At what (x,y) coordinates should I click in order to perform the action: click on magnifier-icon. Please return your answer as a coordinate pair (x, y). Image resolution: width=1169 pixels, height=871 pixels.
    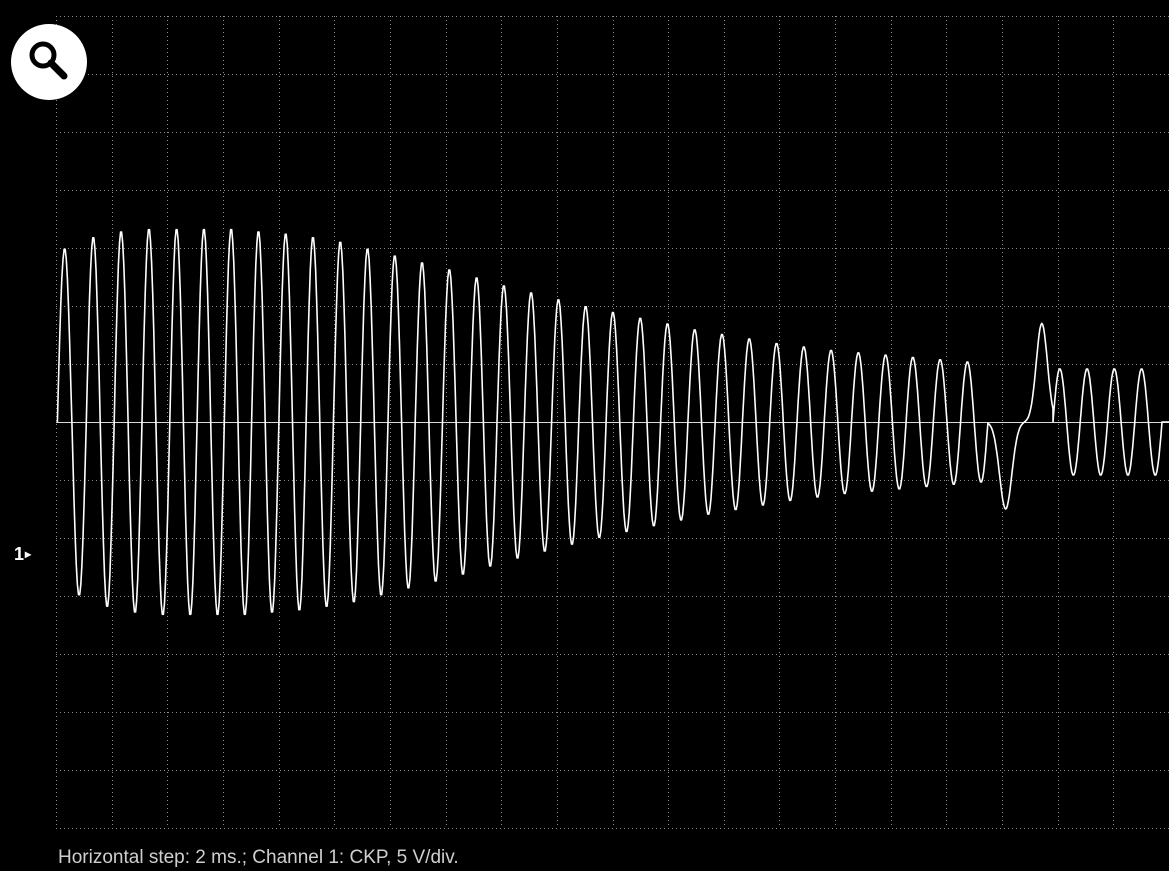
    Looking at the image, I should click on (48, 60).